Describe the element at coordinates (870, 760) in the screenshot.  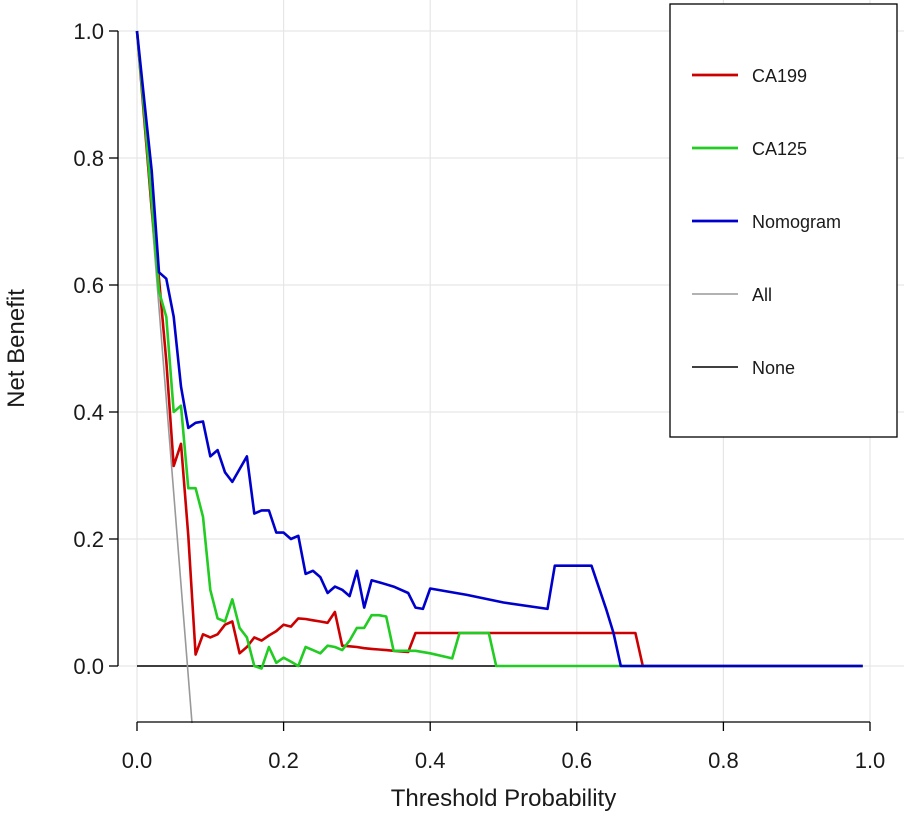
I see `x-tick-label: 1.0` at that location.